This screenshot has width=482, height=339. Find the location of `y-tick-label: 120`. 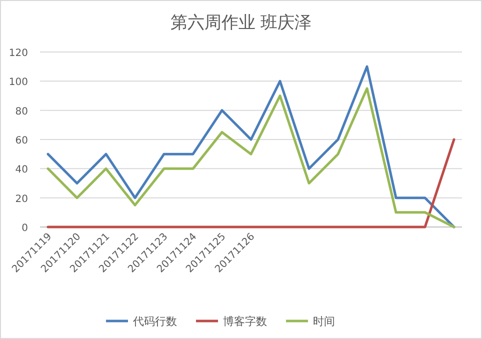

y-tick-label: 120 is located at coordinates (18, 53).